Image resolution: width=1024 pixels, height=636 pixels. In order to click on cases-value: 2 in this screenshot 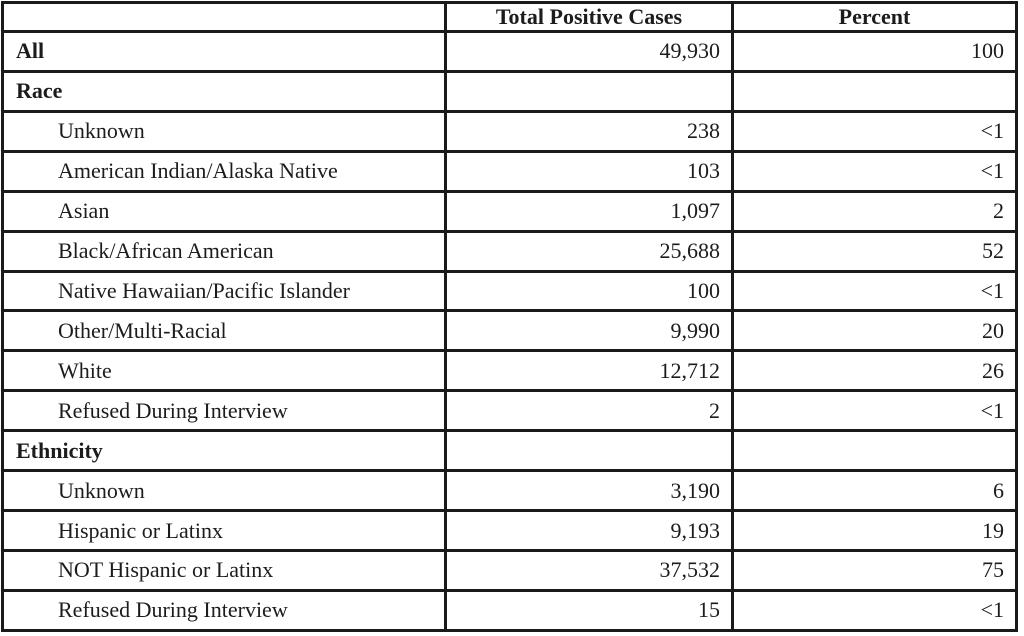, I will do `click(589, 411)`.